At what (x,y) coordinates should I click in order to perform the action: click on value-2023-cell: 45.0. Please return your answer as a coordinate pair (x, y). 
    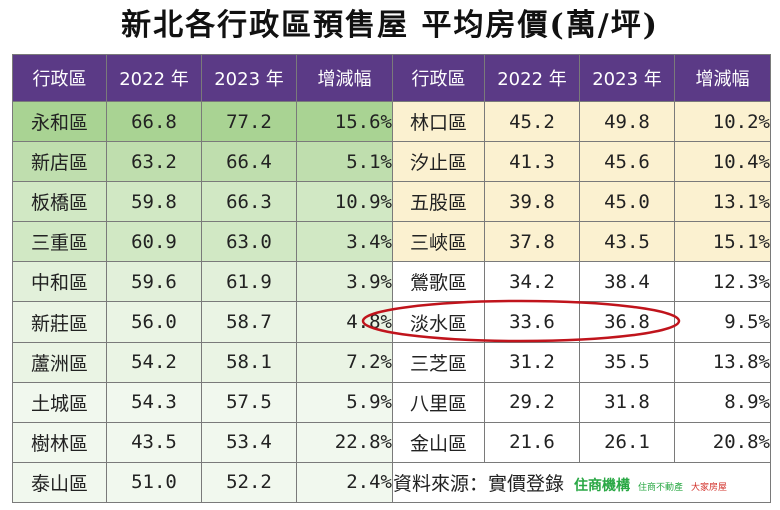
    Looking at the image, I should click on (627, 202).